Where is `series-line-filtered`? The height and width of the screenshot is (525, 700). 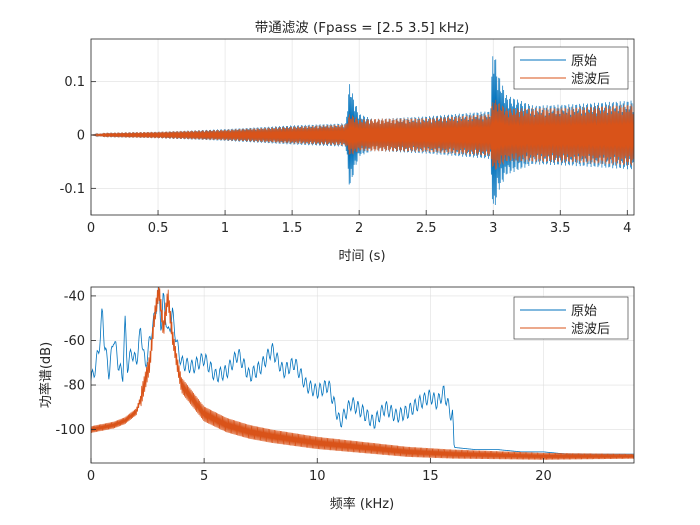
series-line-filtered is located at coordinates (362, 134).